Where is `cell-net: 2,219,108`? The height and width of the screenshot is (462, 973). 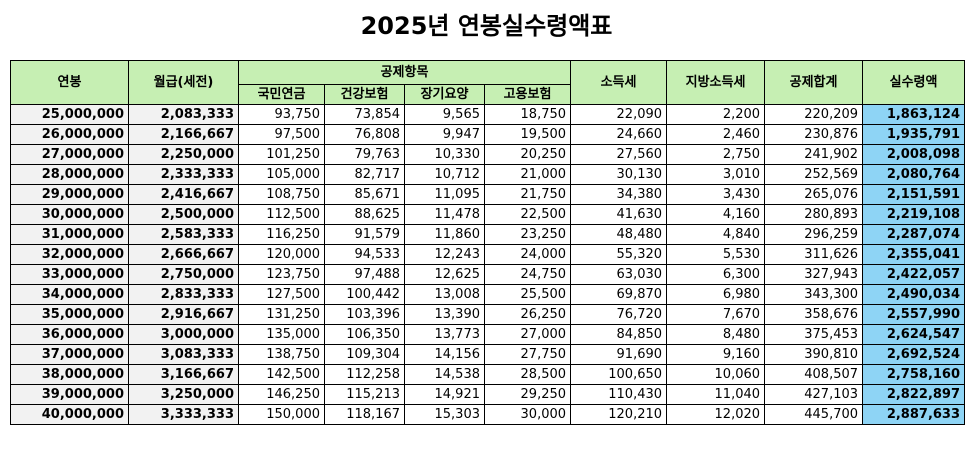
cell-net: 2,219,108 is located at coordinates (914, 214).